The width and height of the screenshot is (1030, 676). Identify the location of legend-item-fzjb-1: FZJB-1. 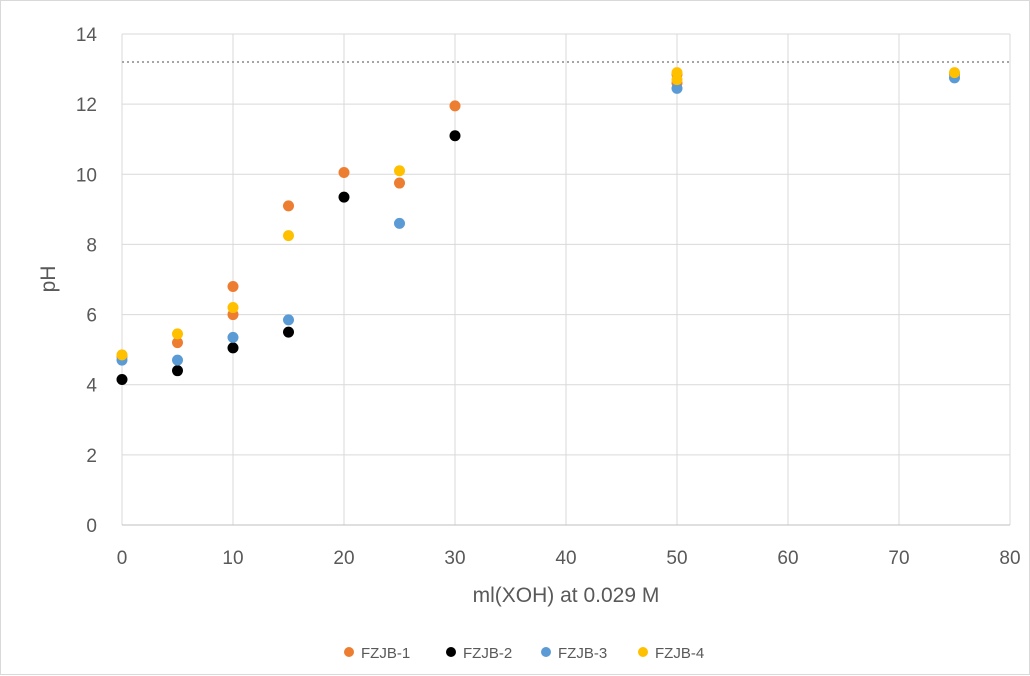
(377, 653).